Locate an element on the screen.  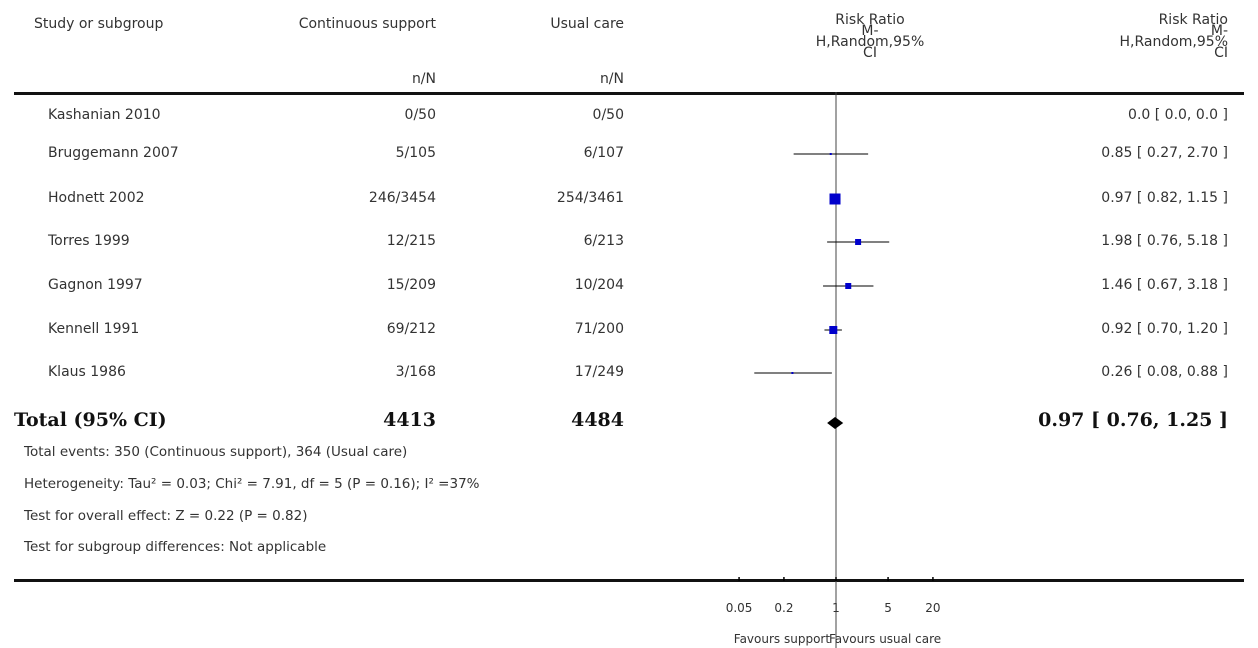
study-exp: 3/168 is located at coordinates (415, 372).